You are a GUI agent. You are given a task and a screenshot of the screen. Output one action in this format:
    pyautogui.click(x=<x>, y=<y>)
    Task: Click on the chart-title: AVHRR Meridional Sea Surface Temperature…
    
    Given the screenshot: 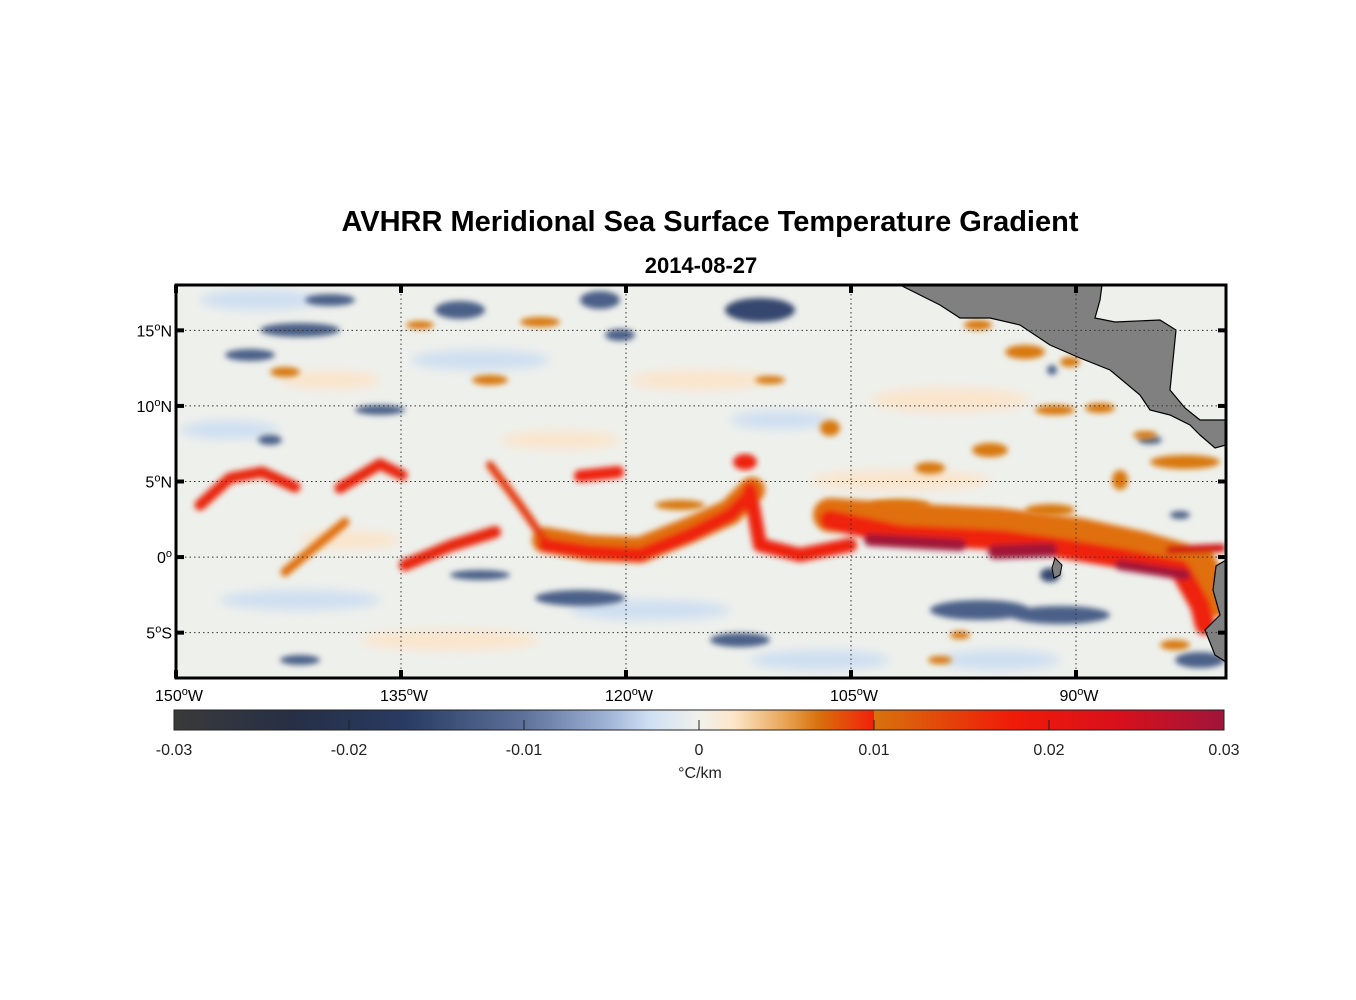 What is the action you would take?
    pyautogui.click(x=710, y=222)
    